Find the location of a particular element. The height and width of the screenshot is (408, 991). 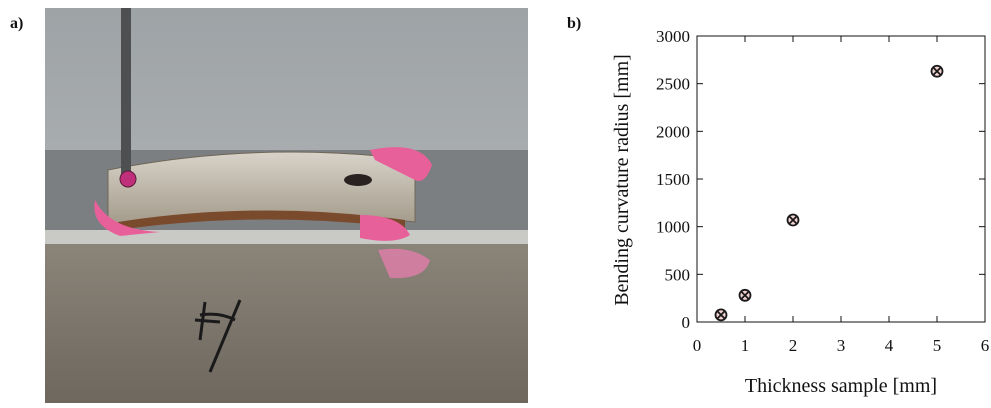

y-tick-label: 3000 is located at coordinates (673, 36).